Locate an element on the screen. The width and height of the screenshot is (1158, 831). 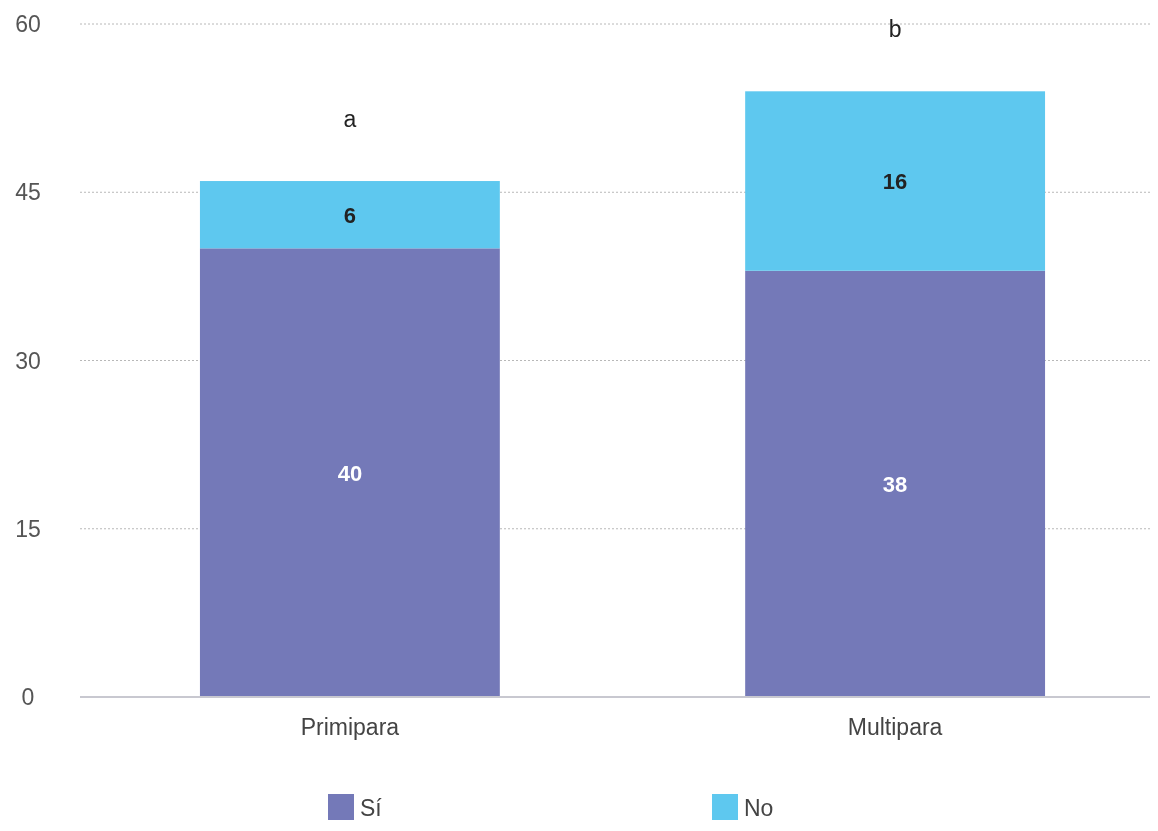
legend-label: Sí is located at coordinates (371, 808).